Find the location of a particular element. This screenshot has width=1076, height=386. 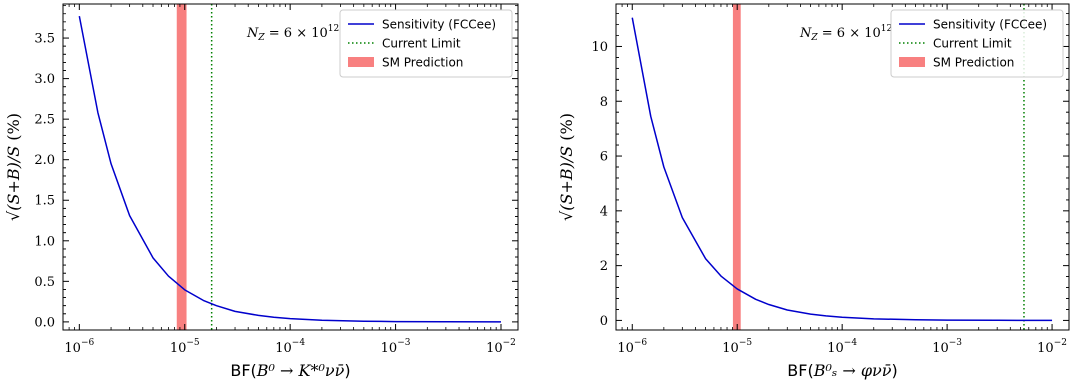

y-tick-label: 3.0 is located at coordinates (44, 79).